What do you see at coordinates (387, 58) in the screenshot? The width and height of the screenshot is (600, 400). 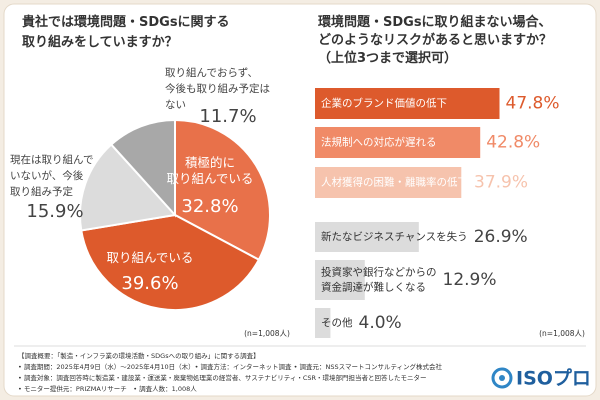 I see `chart-title-line: （上位3つまで選択可）` at bounding box center [387, 58].